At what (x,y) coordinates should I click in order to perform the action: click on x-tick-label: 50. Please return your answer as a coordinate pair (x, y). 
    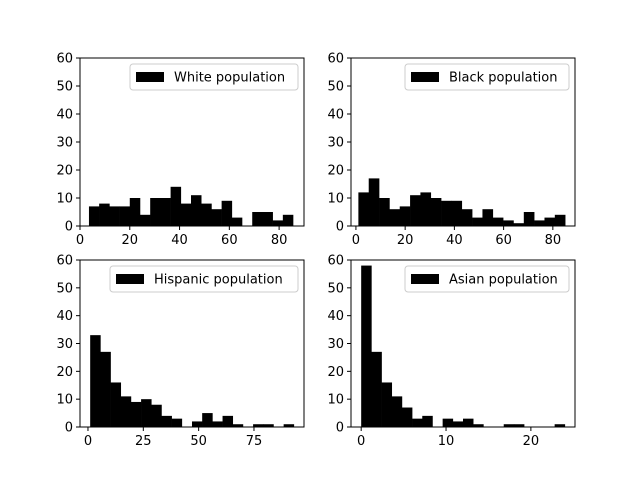
    Looking at the image, I should click on (198, 441).